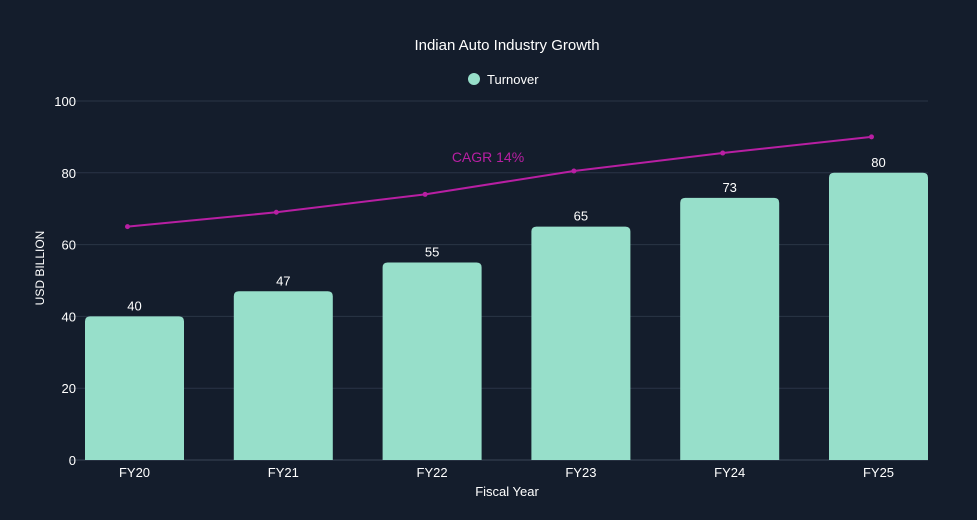 Image resolution: width=977 pixels, height=520 pixels. I want to click on bar-fy22, so click(432, 361).